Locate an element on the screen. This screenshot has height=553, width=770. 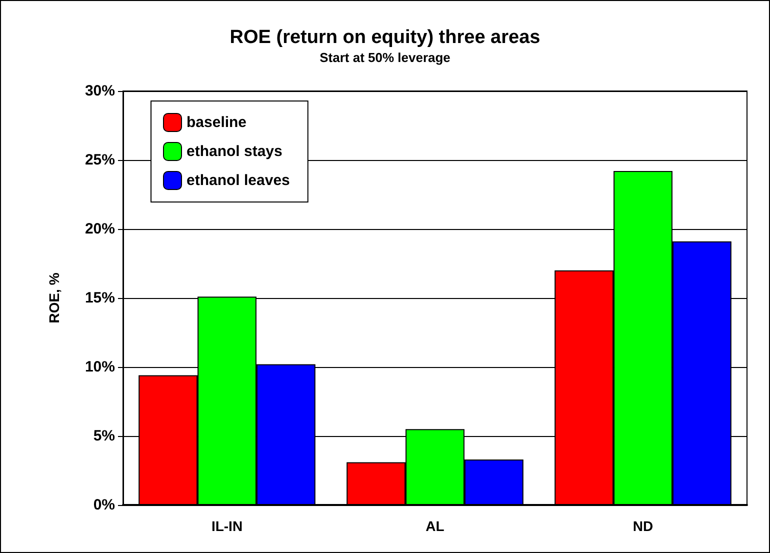
chart-subtitle: Start at 50% leverage is located at coordinates (385, 57).